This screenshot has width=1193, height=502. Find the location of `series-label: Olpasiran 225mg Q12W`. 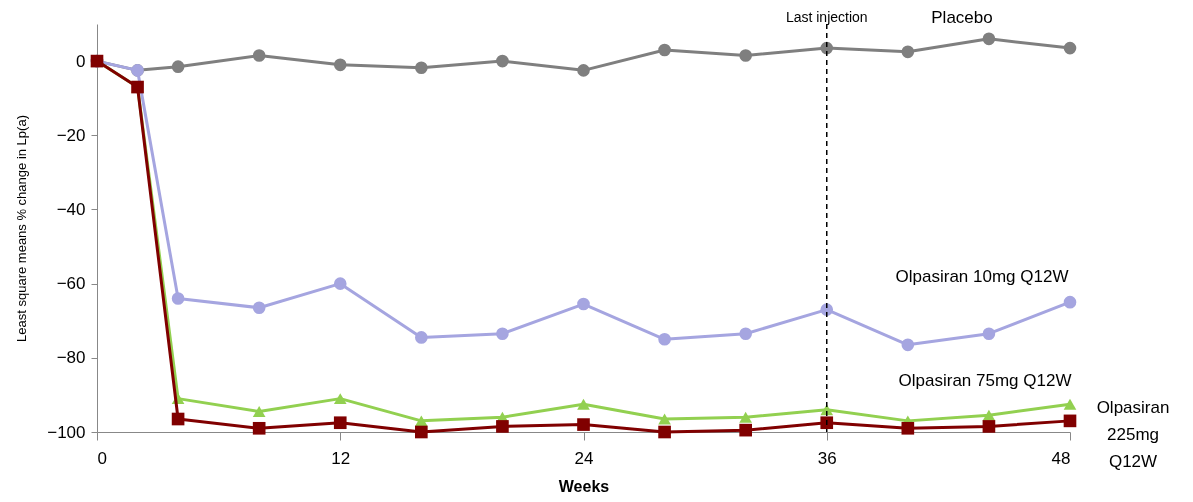

series-label: Olpasiran 225mg Q12W is located at coordinates (1133, 434).